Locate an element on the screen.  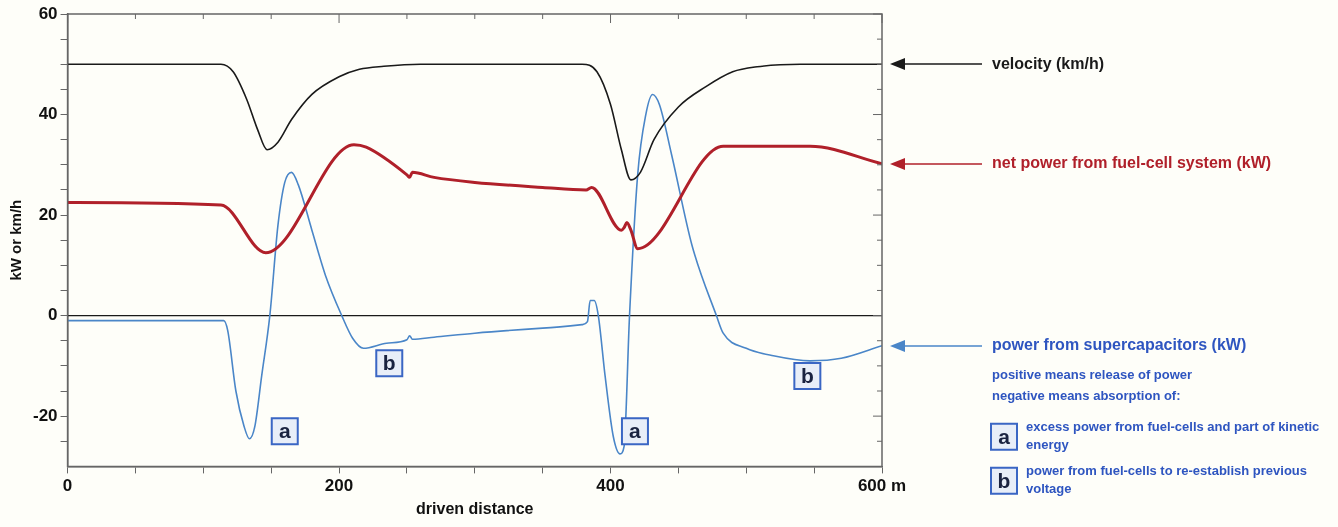
text: net power from fuel-cell system (kW) is located at coordinates (1132, 163).